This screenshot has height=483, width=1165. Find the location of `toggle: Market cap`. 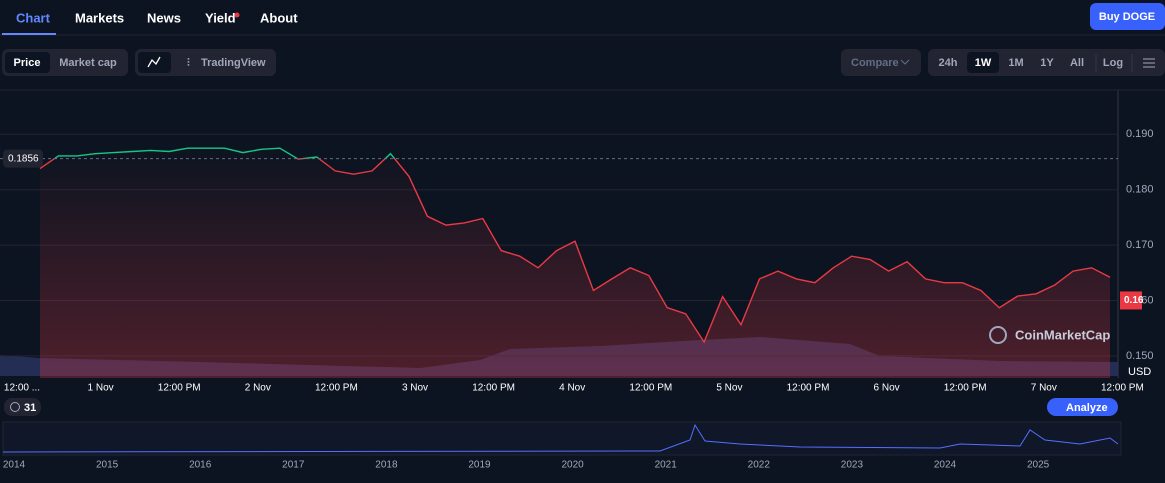

toggle: Market cap is located at coordinates (88, 63).